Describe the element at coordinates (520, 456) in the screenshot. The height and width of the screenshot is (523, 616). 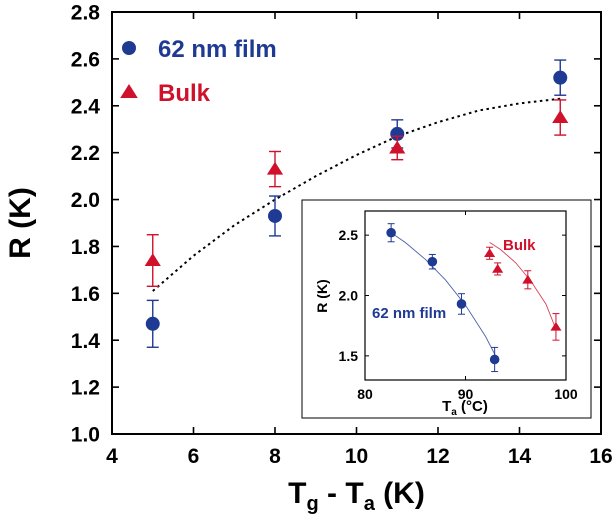
I see `main-x-tick-label: 14` at that location.